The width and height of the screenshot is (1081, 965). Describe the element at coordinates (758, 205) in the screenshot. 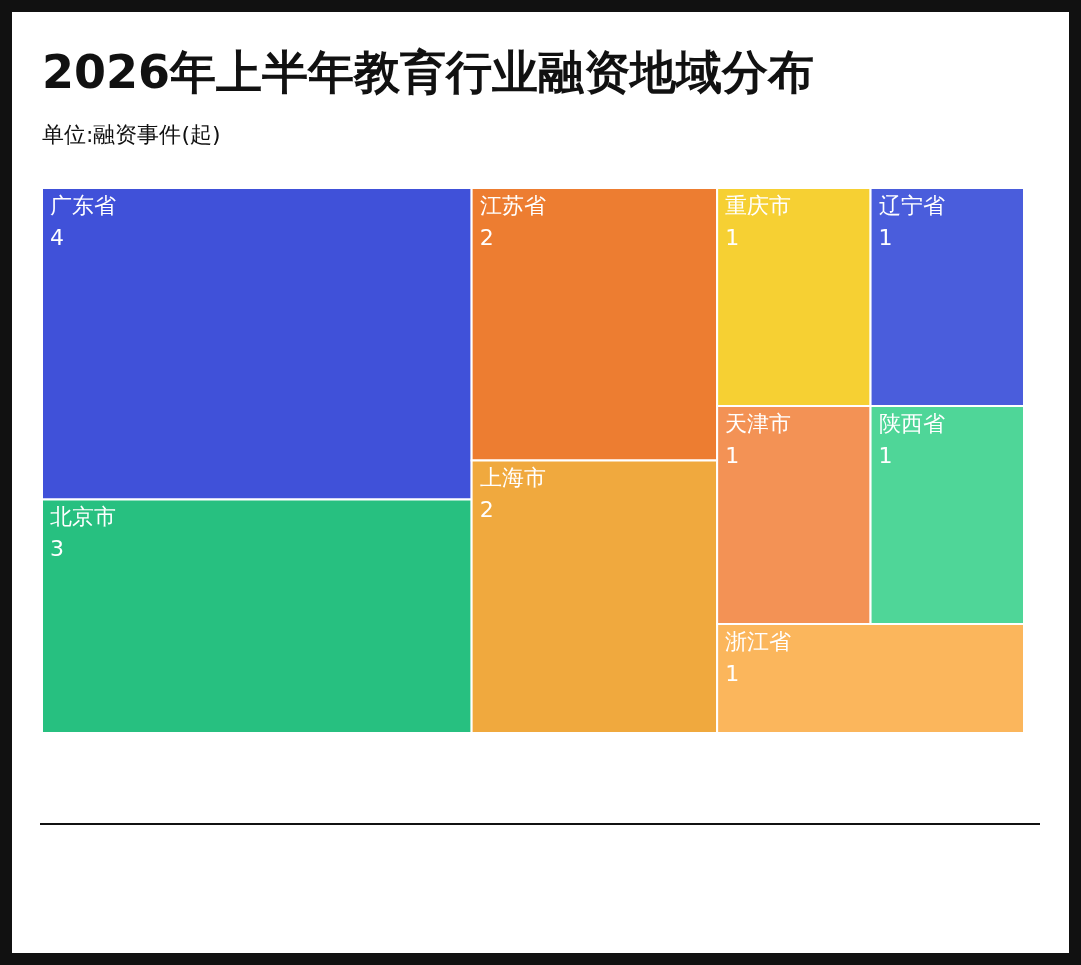

I see `category-label: 重庆市` at that location.